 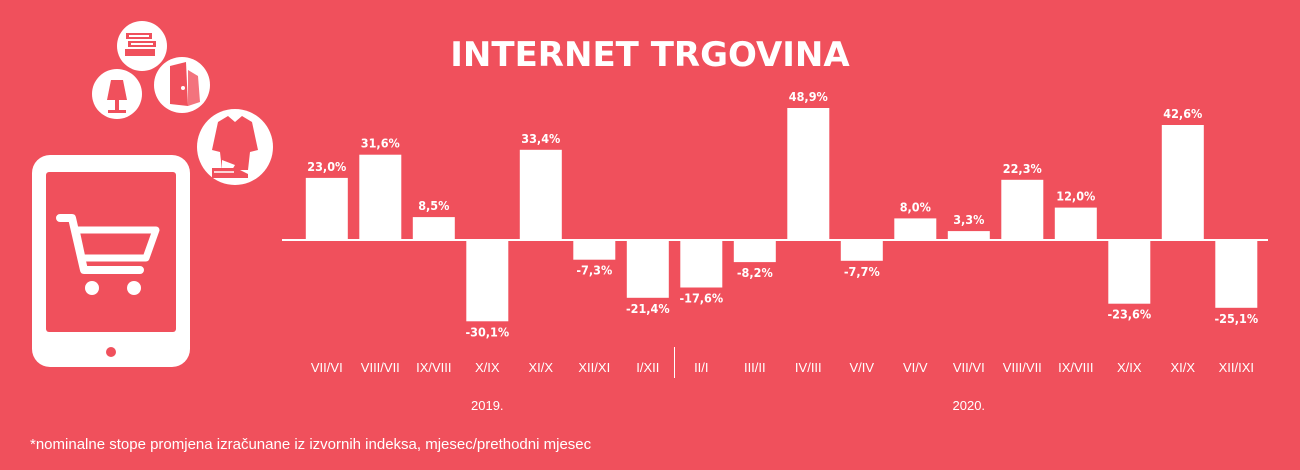 I want to click on data-label: -17,6%, so click(x=701, y=298).